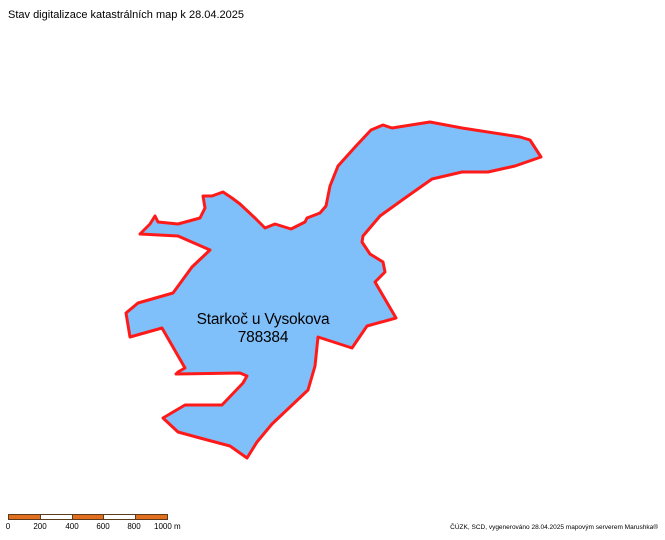 Image resolution: width=665 pixels, height=540 pixels. Describe the element at coordinates (8, 526) in the screenshot. I see `scale-bar-tick-label: 0` at that location.